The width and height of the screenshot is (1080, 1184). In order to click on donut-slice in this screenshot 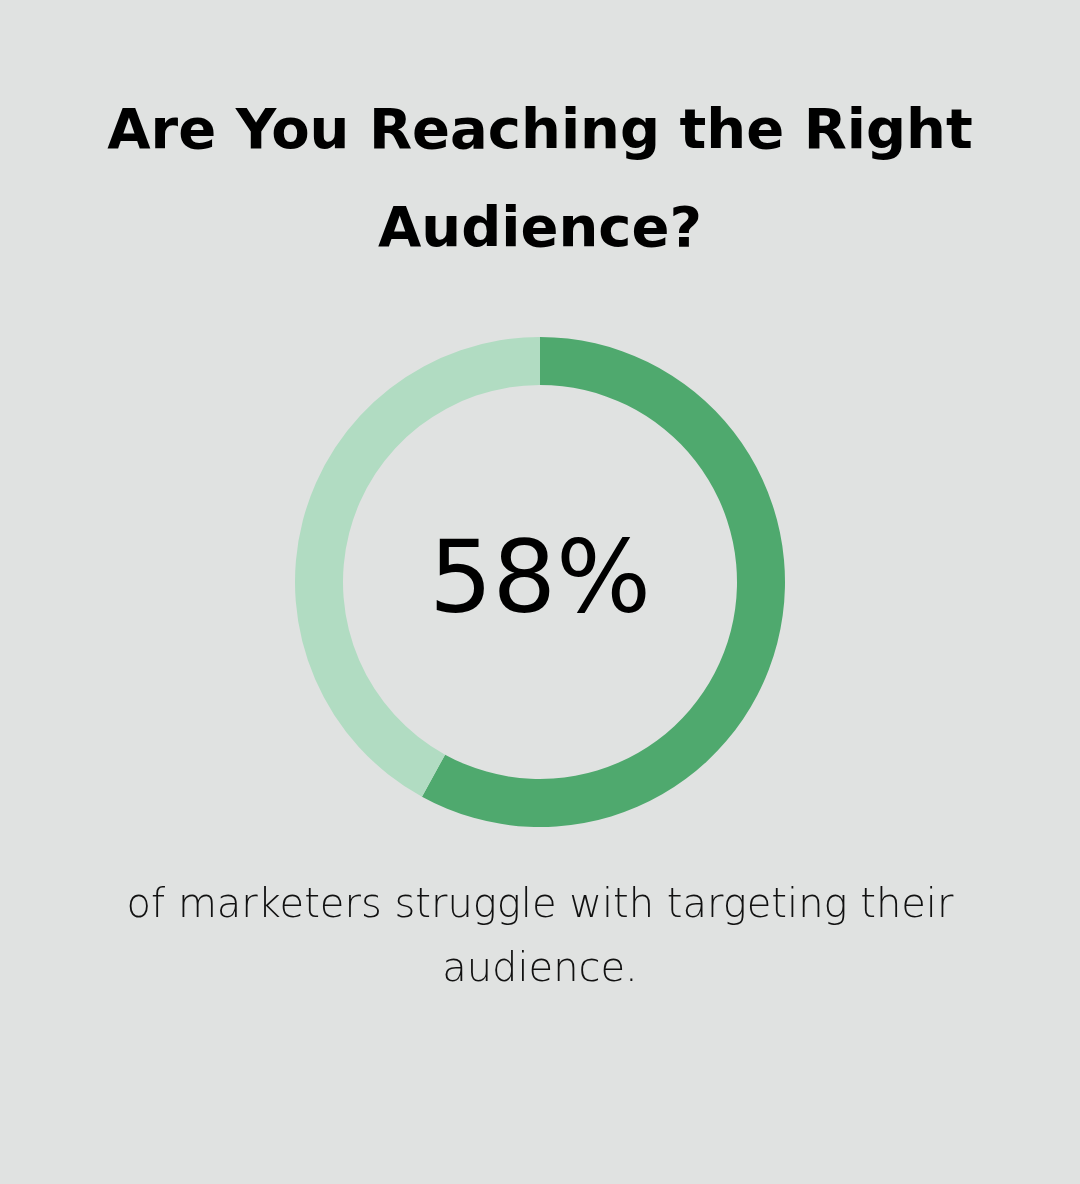, I will do `click(603, 582)`.